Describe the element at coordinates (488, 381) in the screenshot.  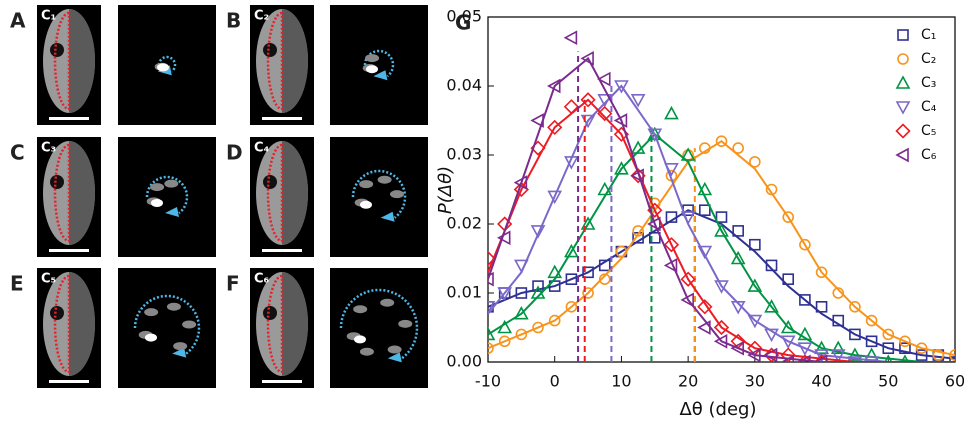
I see `x-tick-label: -10` at that location.